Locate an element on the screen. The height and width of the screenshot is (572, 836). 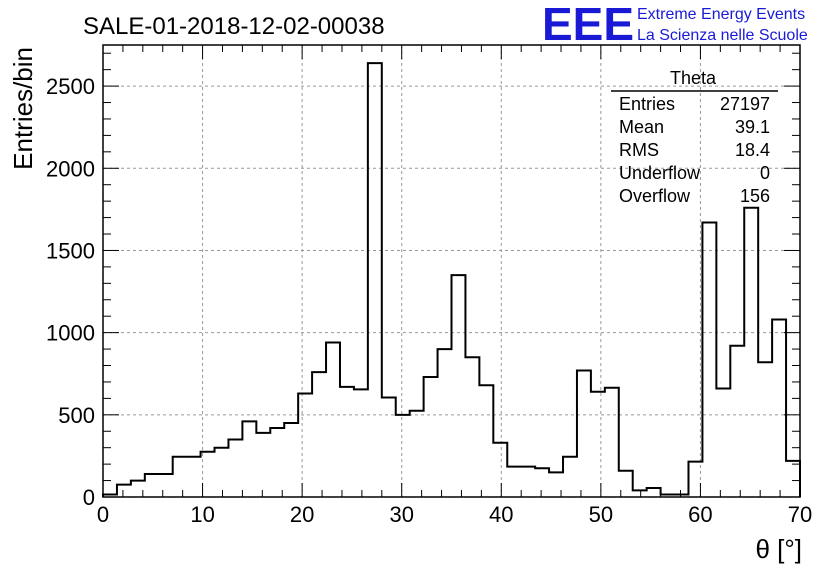
x-tick-label: 20 is located at coordinates (302, 514).